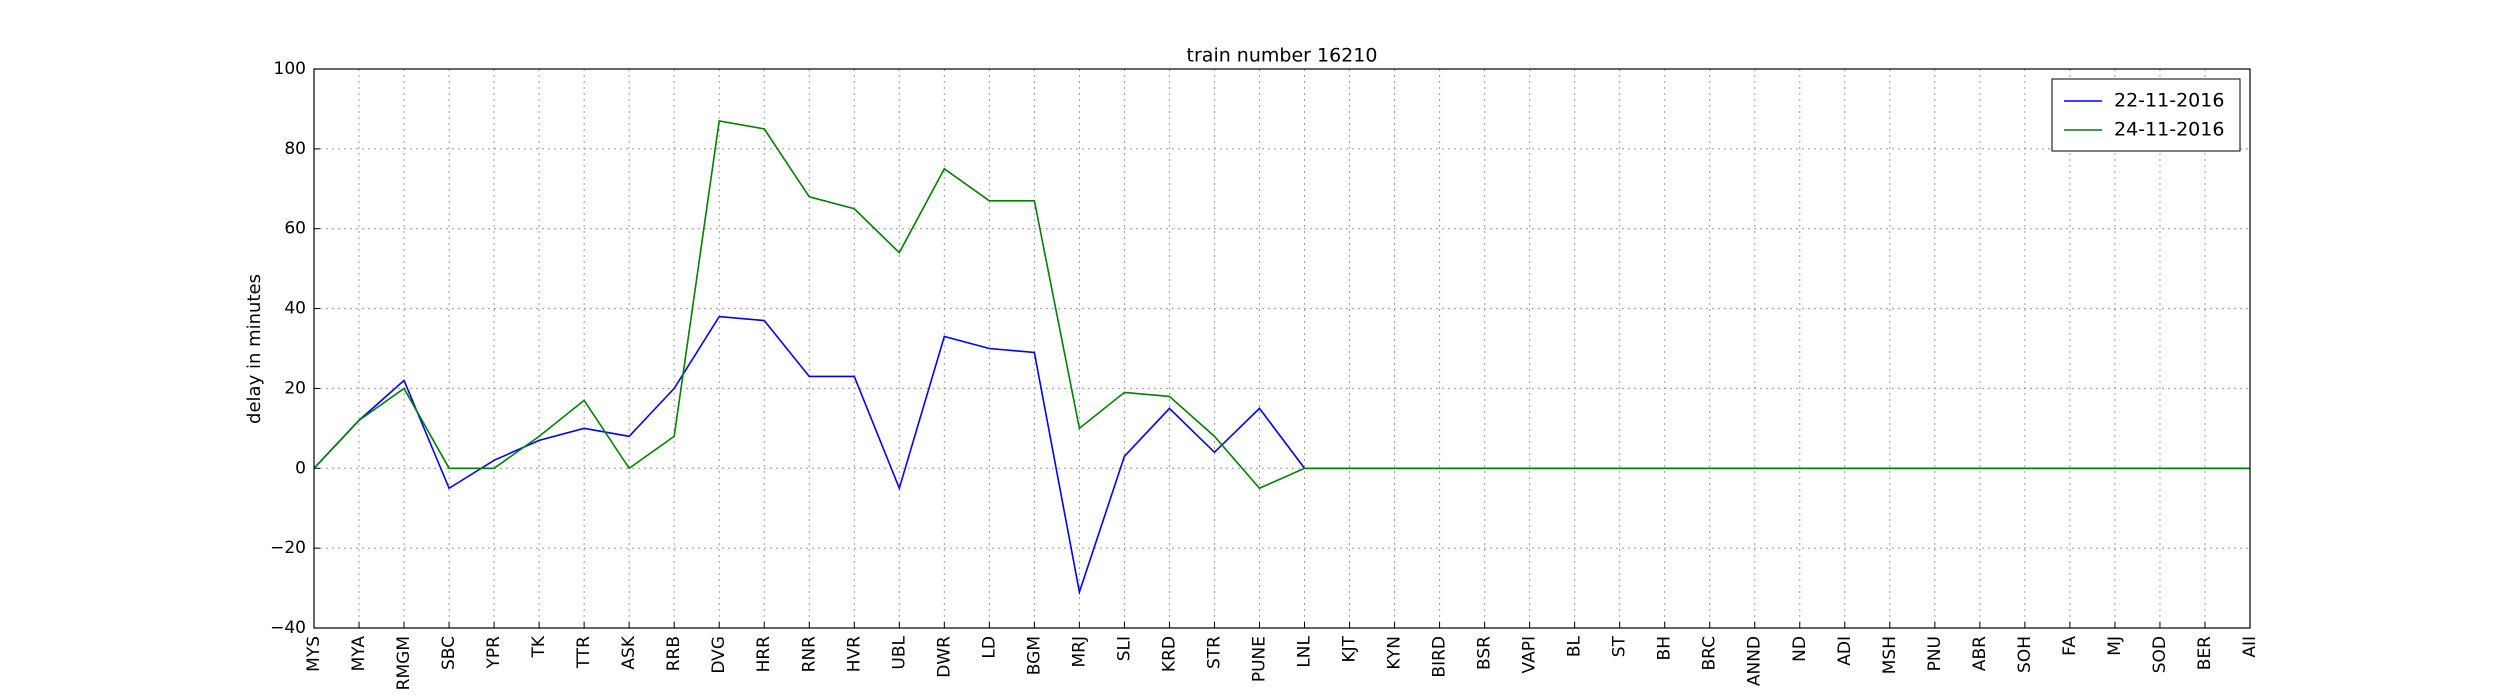 This screenshot has width=2500, height=700. Describe the element at coordinates (584, 652) in the screenshot. I see `x-tick-label: TTR` at that location.